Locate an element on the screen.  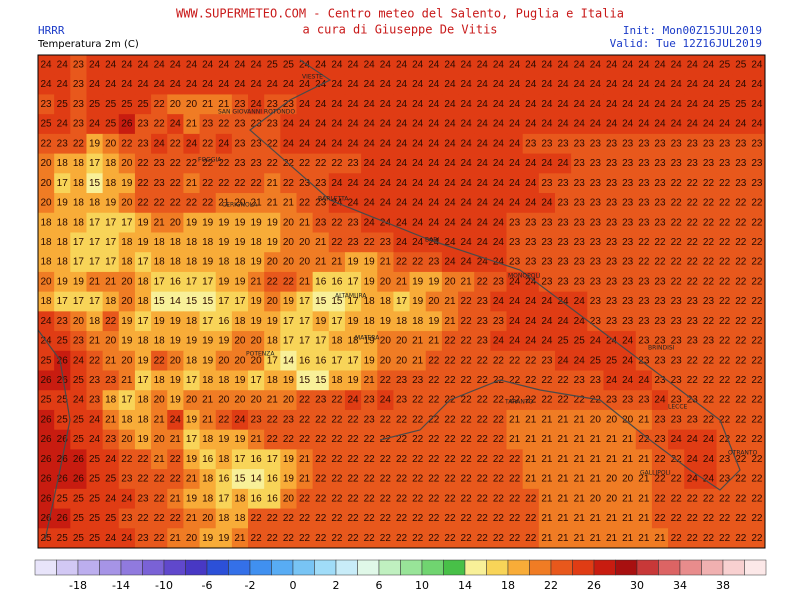
cell-value: 20 is located at coordinates (273, 262).